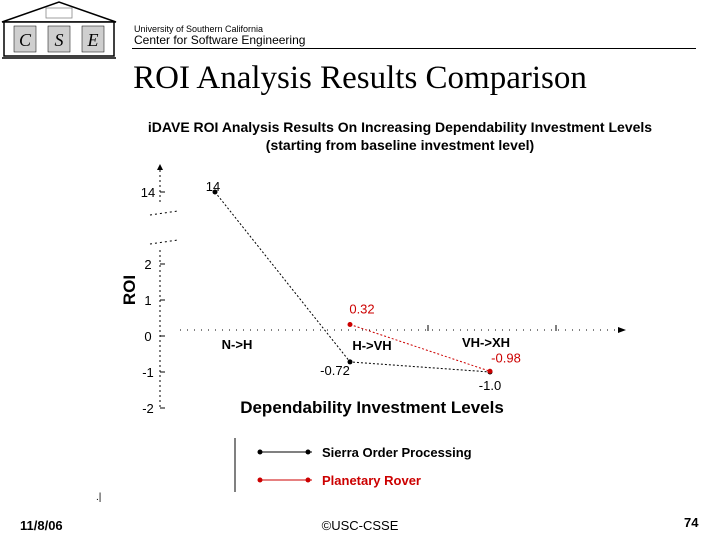  What do you see at coordinates (41, 525) in the screenshot?
I see `footer-date: 11/8/06` at bounding box center [41, 525].